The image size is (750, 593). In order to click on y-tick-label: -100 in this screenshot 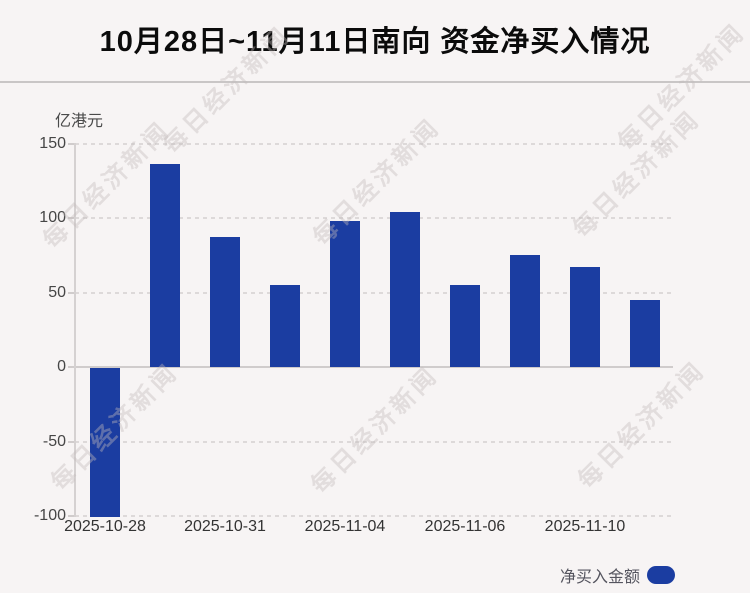, I will do `click(49, 515)`.